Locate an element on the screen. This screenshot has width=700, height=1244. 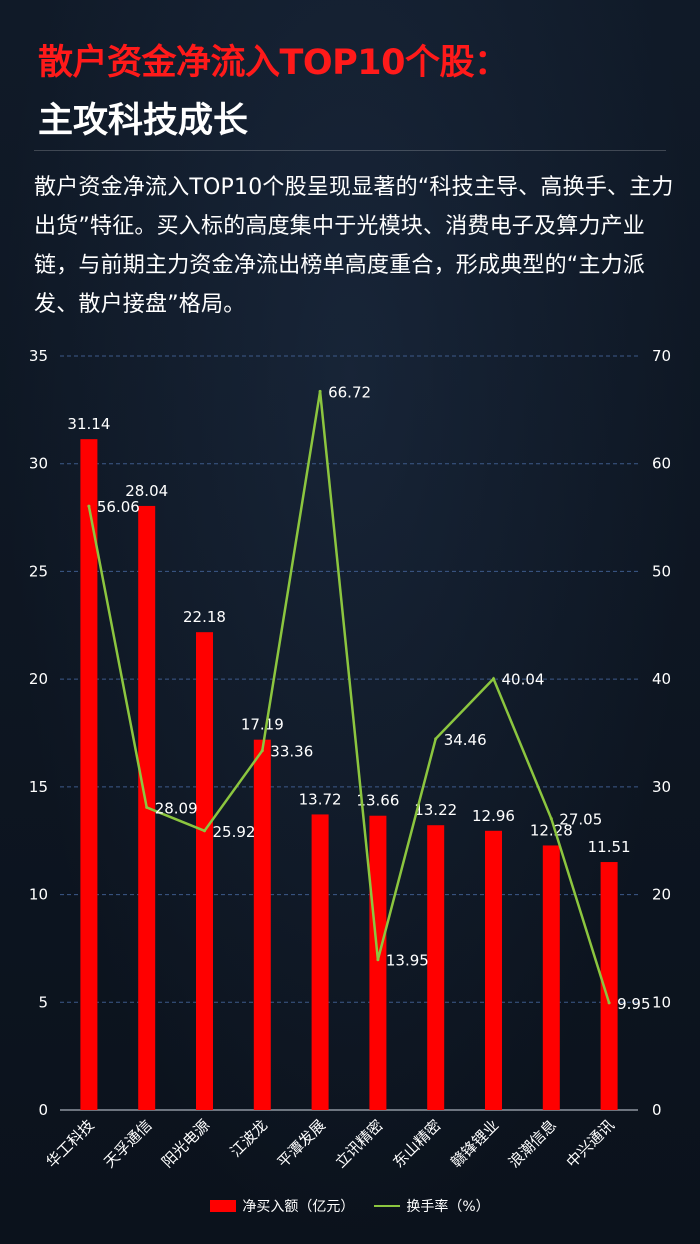
legend-item-bar: 净买入额（亿元） is located at coordinates (282, 1206).